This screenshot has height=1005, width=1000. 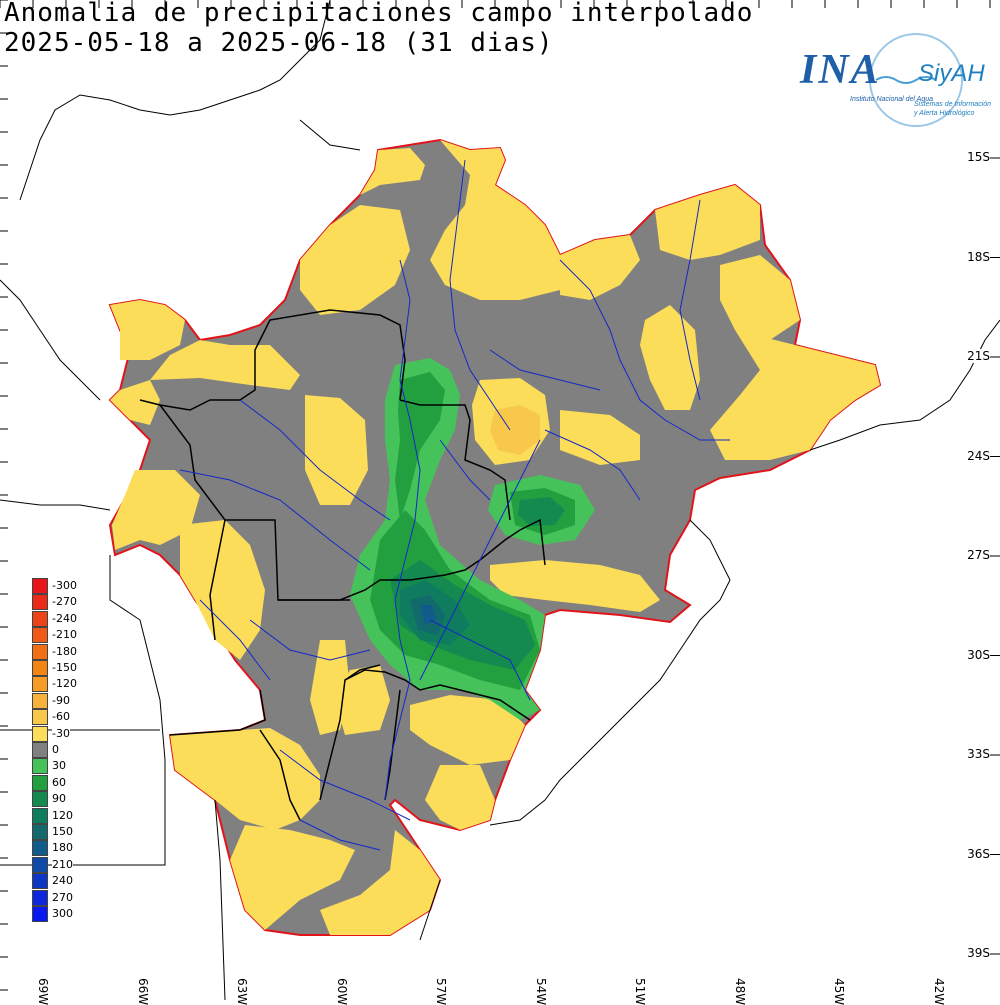 What do you see at coordinates (59, 782) in the screenshot?
I see `legend-label: 60` at bounding box center [59, 782].